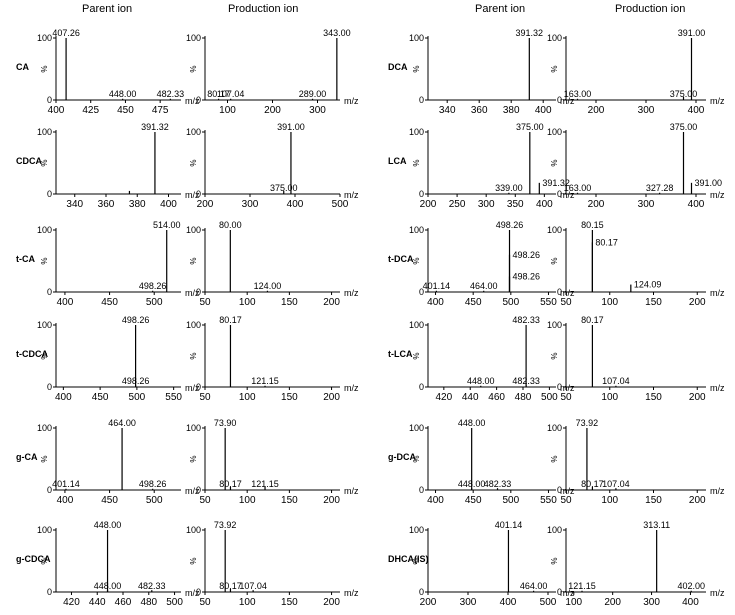 The height and width of the screenshot is (615, 735). I want to click on peak-label: 401.14, so click(66, 484).